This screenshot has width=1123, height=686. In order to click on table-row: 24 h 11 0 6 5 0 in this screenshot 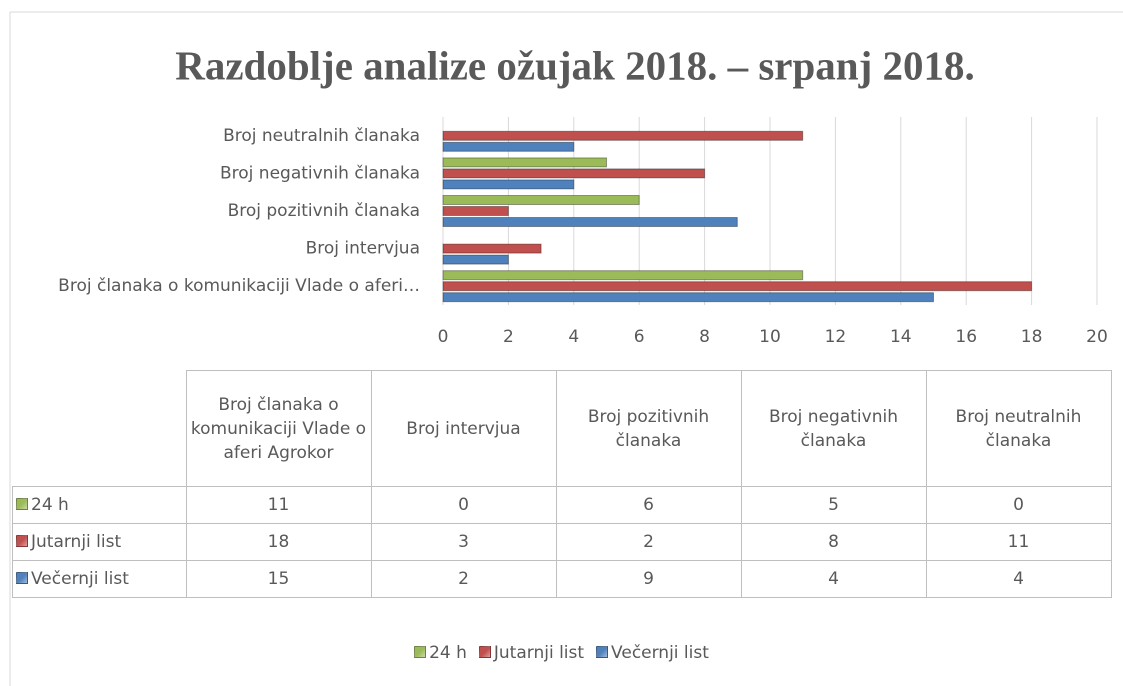, I will do `click(562, 505)`.